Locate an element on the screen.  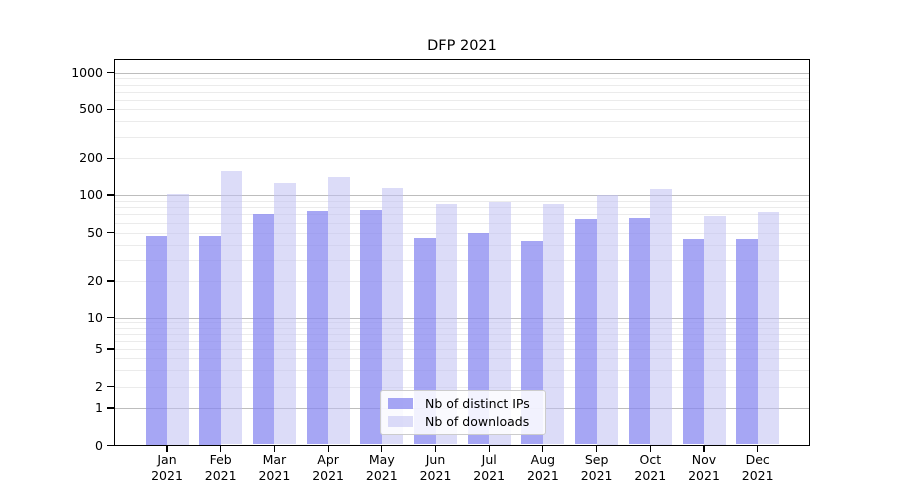
x-tick-label: May 2021 is located at coordinates (382, 468).